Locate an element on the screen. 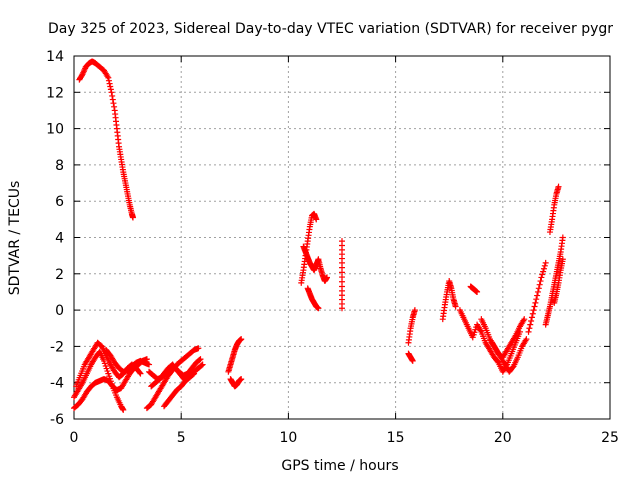  y-tick-label: 2 is located at coordinates (59, 275).